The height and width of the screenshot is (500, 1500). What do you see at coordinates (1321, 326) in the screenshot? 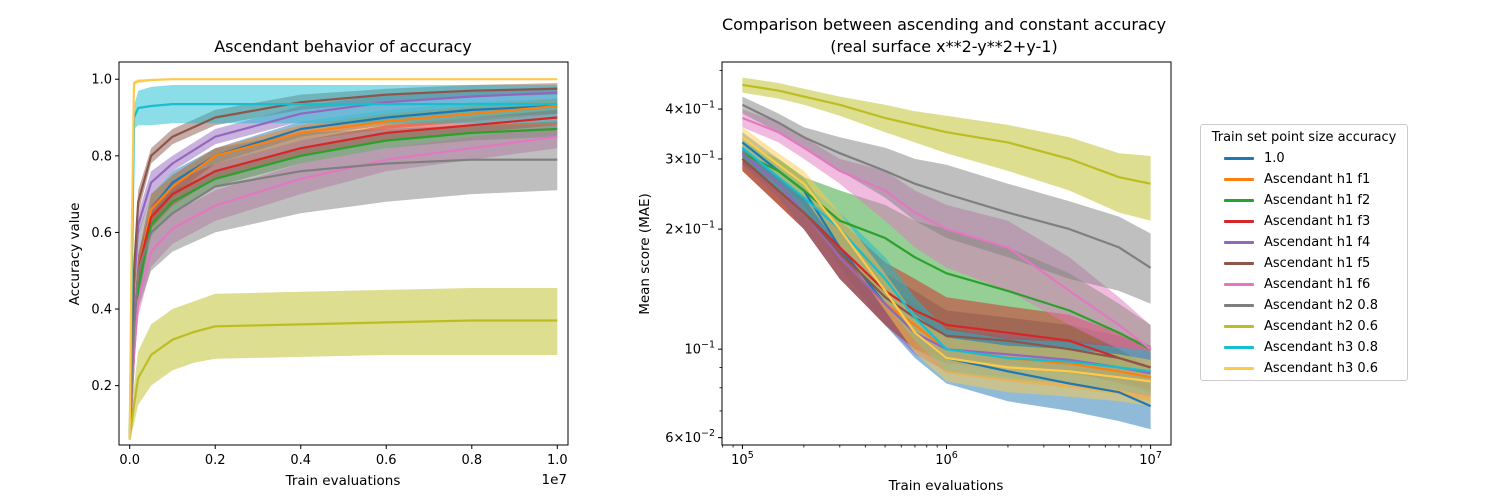
I see `legend-label: Ascendant h2 0.6` at bounding box center [1321, 326].